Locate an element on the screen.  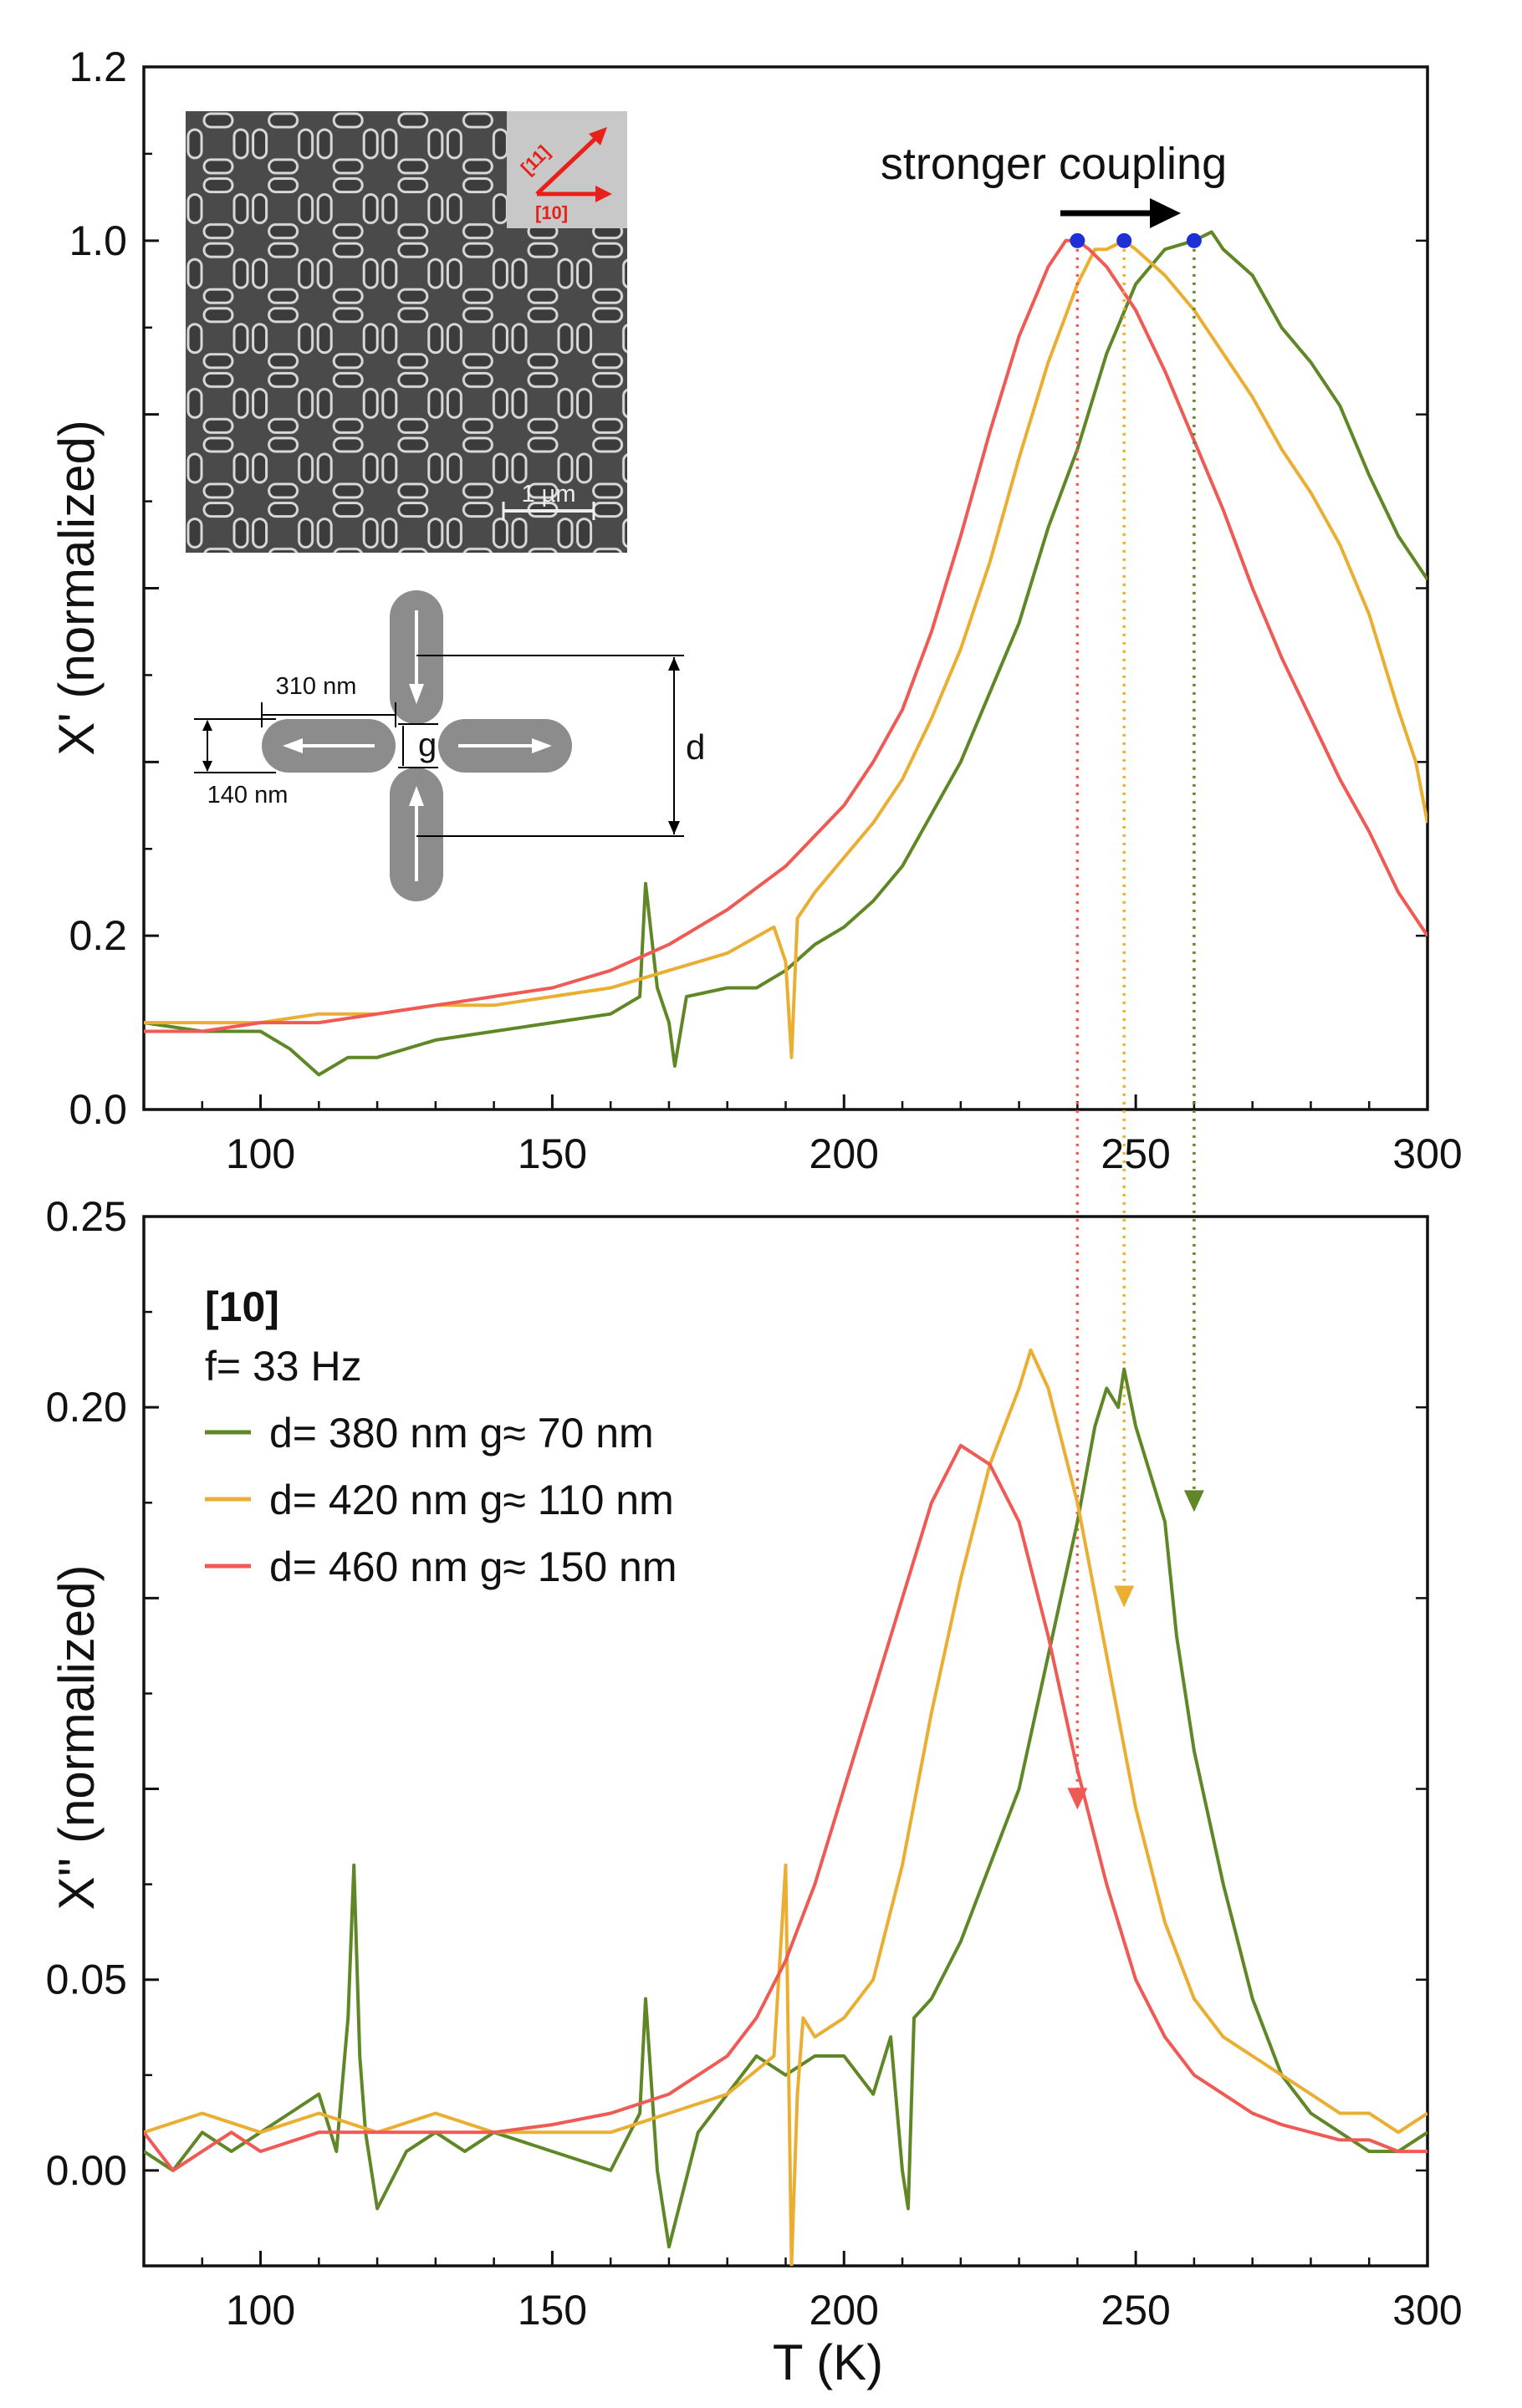
direction-11-arrow-icon is located at coordinates (569, 164).